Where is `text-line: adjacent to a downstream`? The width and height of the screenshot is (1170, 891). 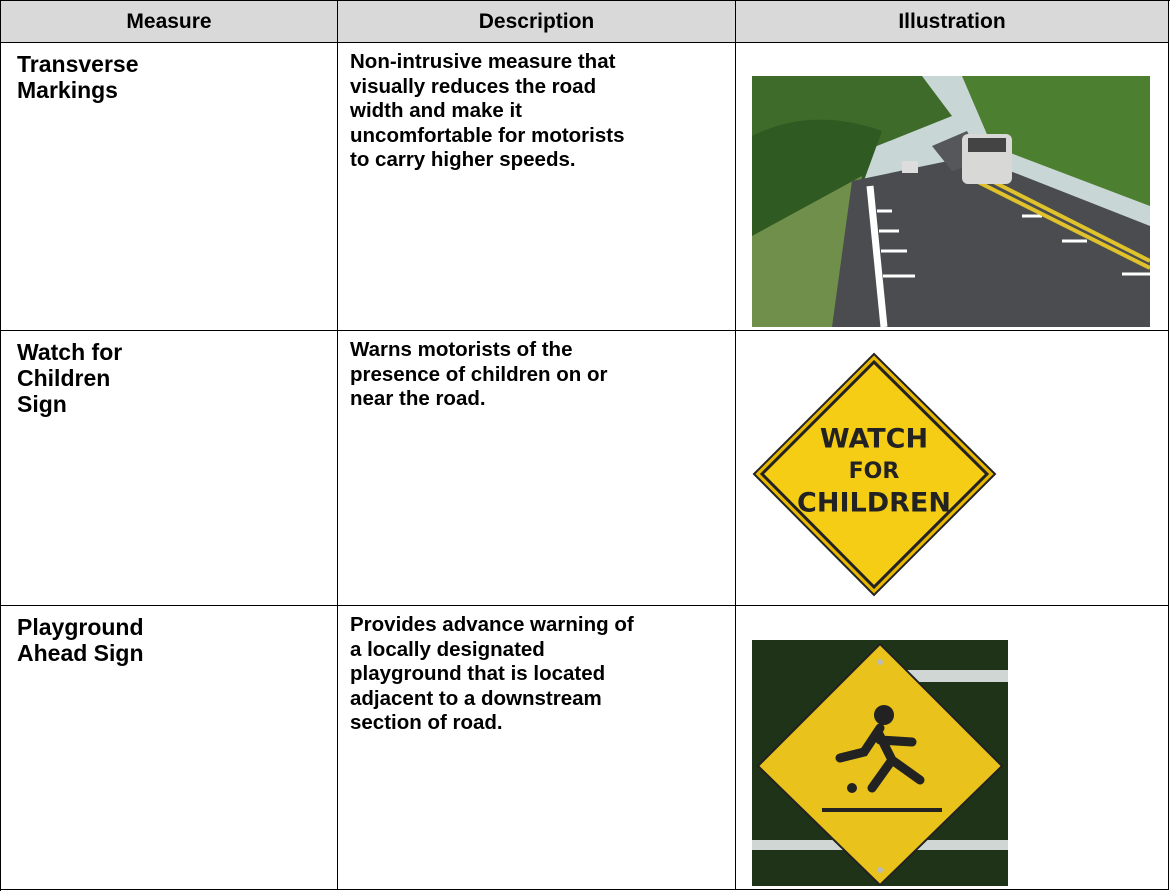
text-line: adjacent to a downstream is located at coordinates (476, 698).